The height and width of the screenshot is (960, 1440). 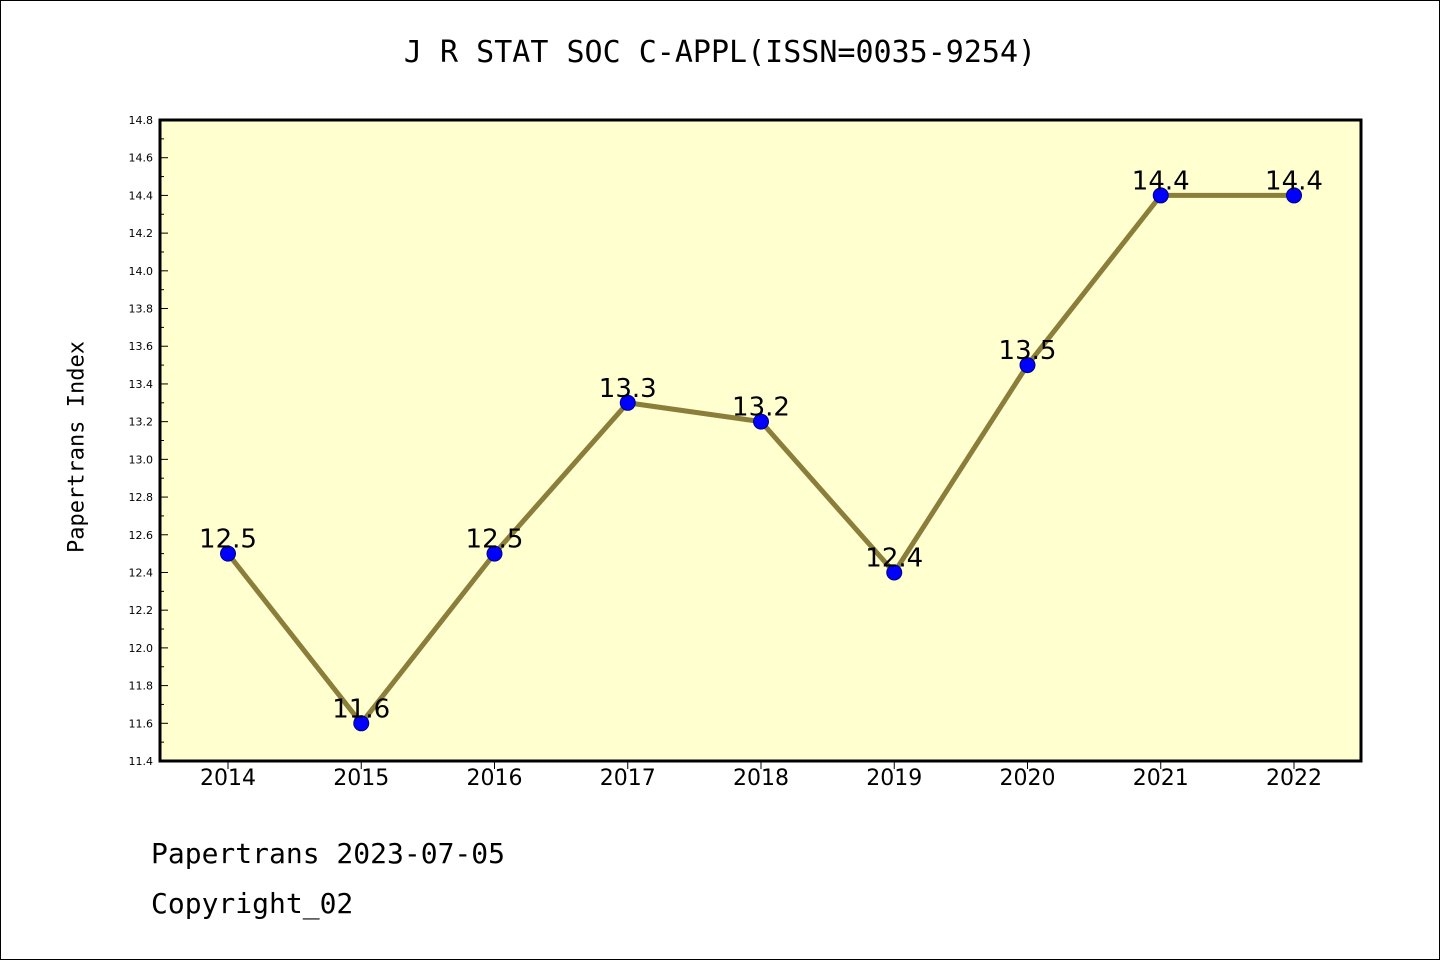 What do you see at coordinates (141, 610) in the screenshot?
I see `y-tick-label: 12.2` at bounding box center [141, 610].